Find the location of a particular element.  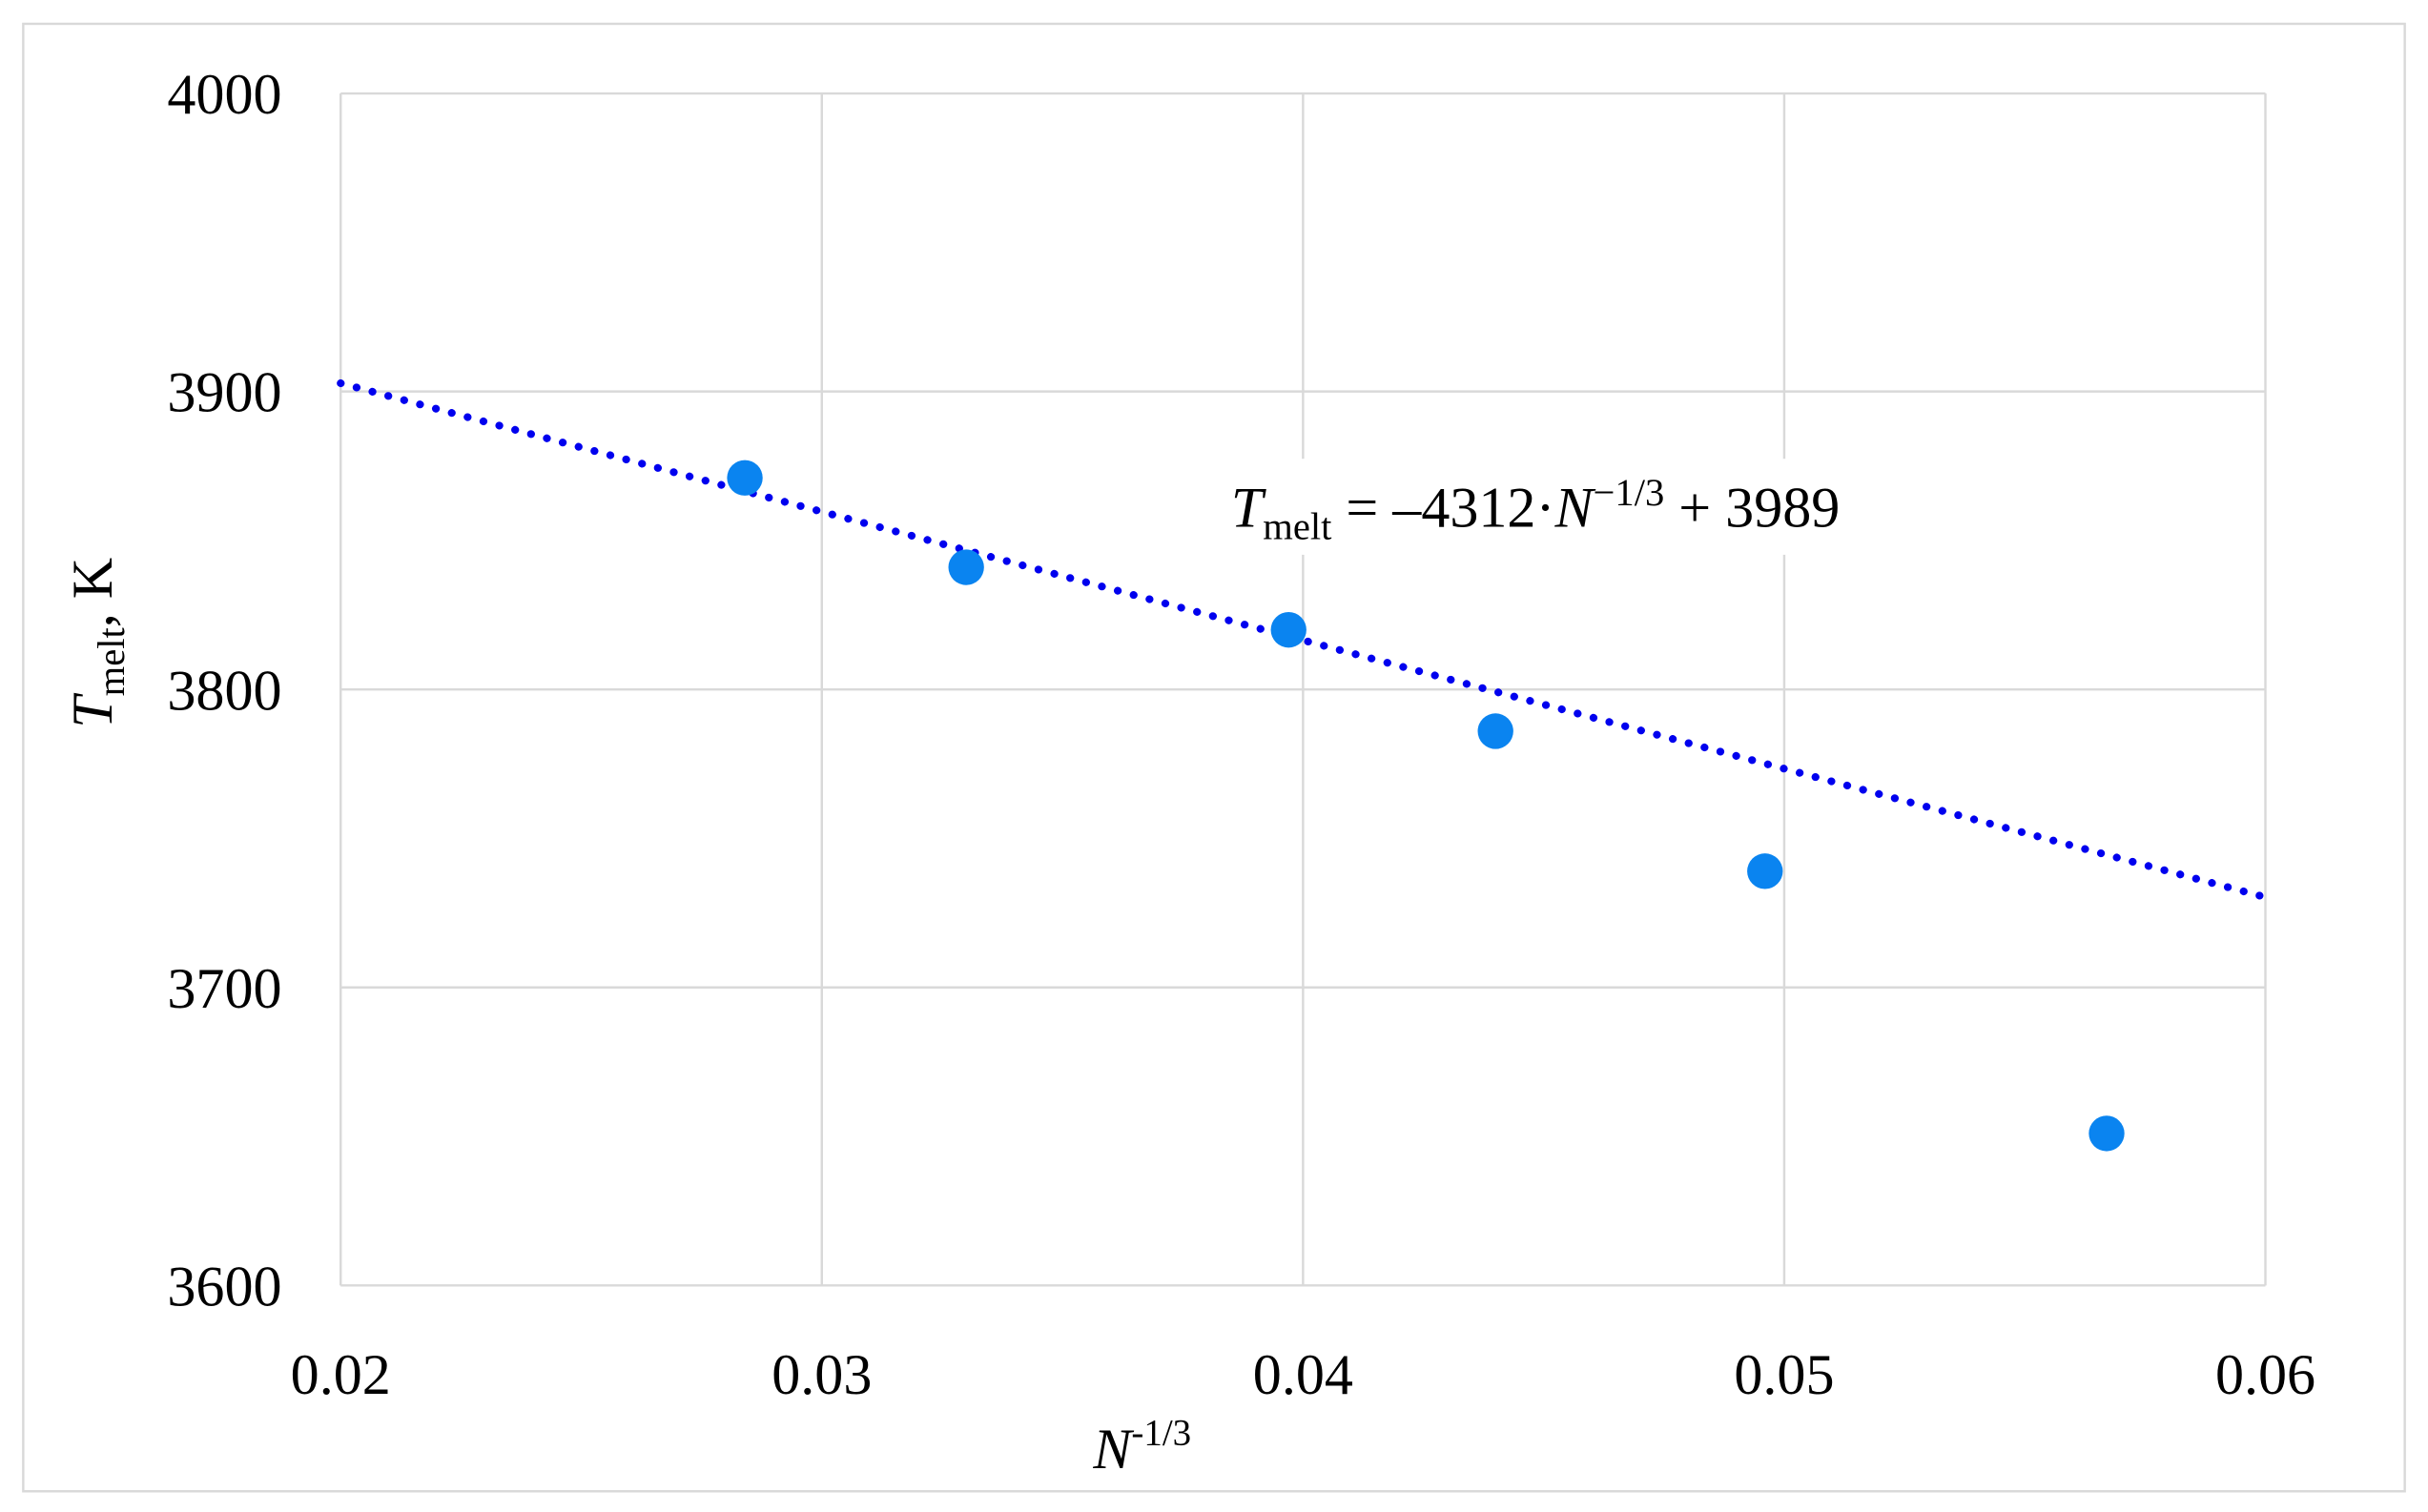

y-axis-label: Tmelt, K is located at coordinates (96, 643).